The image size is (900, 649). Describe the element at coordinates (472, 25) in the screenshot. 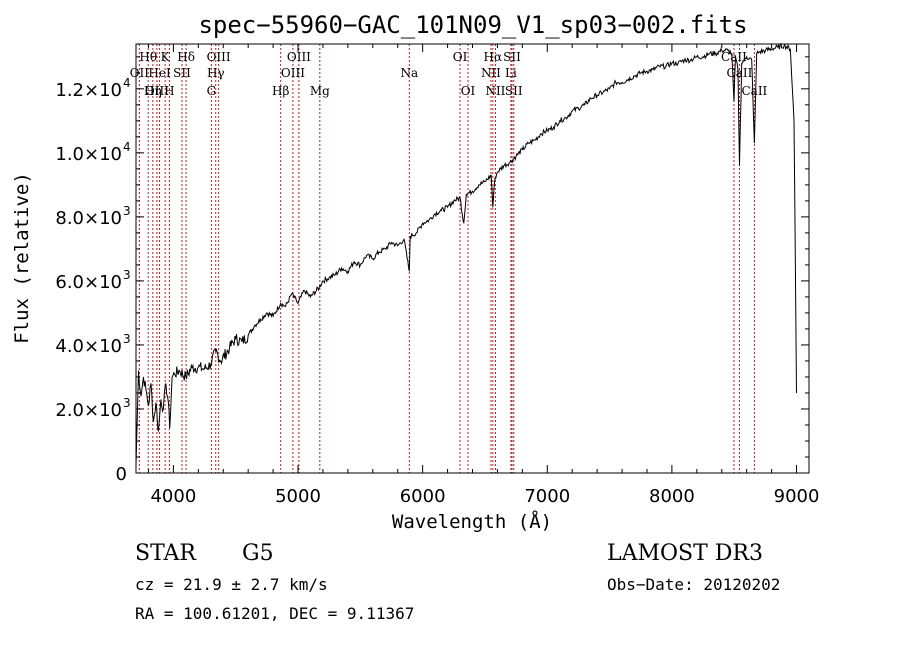

I see `chart-title: spec−55960−GAC_101N09_V1_sp03−002.fits` at that location.